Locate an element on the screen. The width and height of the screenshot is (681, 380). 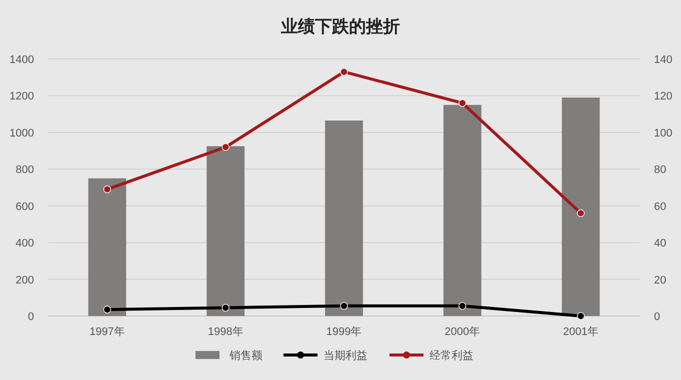
y2-tick-label: 100 is located at coordinates (663, 133).